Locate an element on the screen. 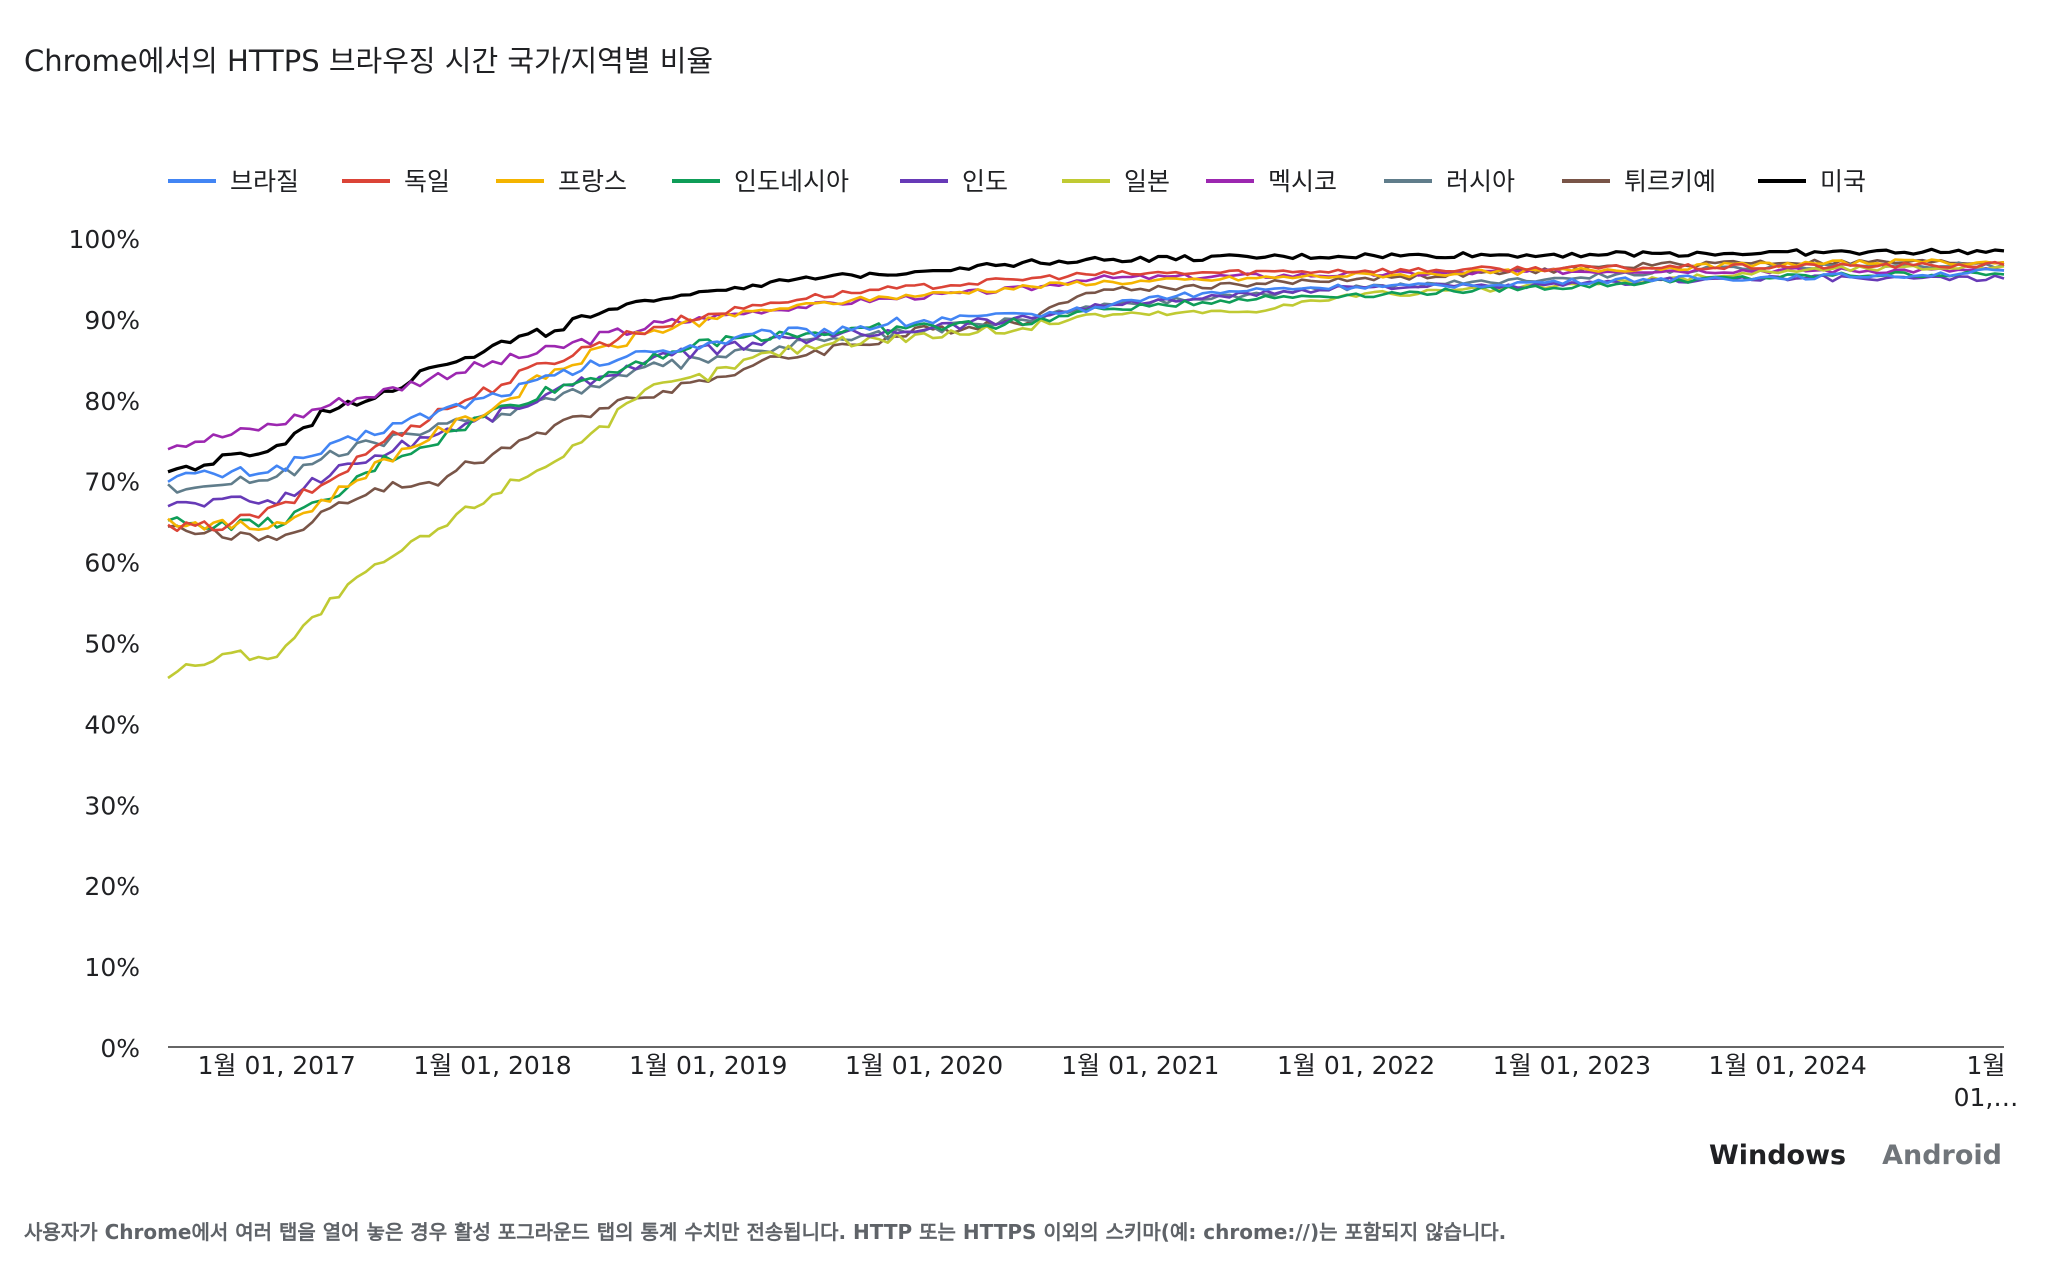  y-tick-label: 90% is located at coordinates (112, 320).